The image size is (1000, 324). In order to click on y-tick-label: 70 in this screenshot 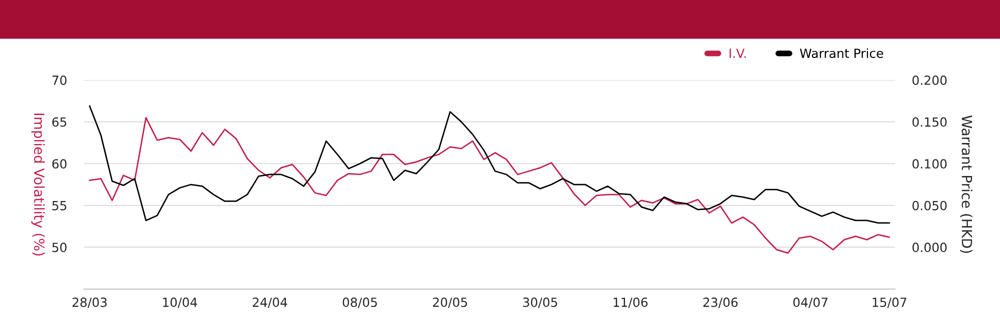, I will do `click(59, 80)`.